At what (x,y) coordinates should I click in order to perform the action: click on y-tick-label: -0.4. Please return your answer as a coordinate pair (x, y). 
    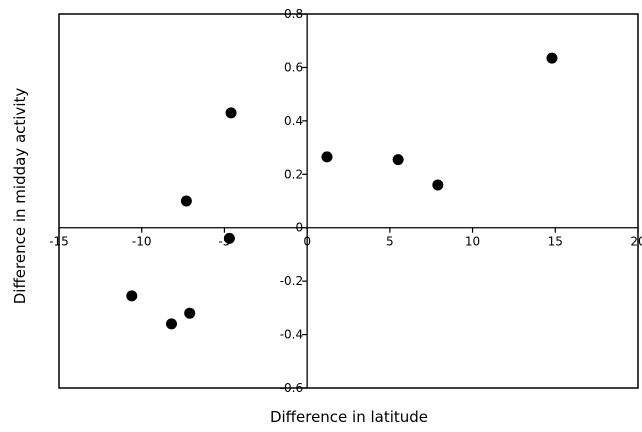
    Looking at the image, I should click on (291, 335).